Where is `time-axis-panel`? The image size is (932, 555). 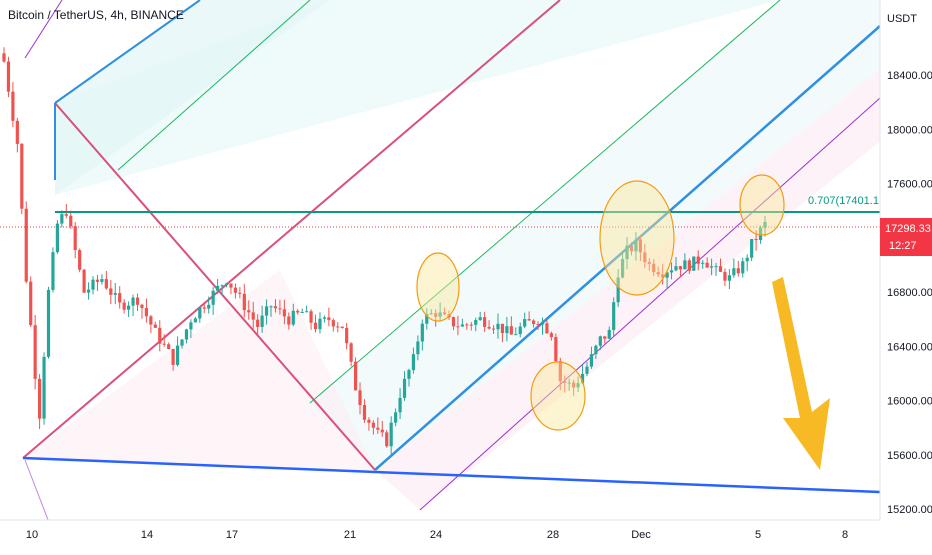 time-axis-panel is located at coordinates (440, 535).